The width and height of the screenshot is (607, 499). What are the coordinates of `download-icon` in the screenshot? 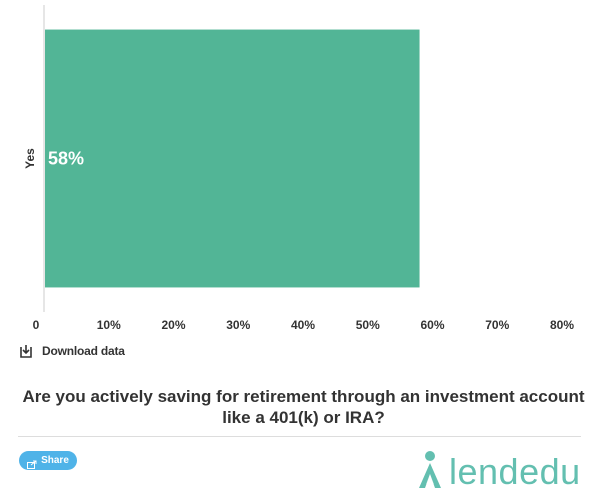 It's located at (26, 351).